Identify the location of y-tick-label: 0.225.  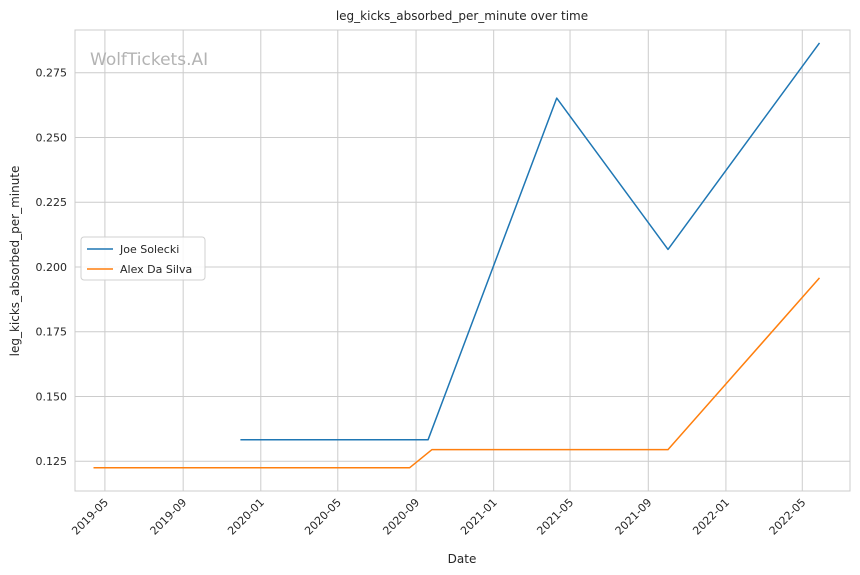
(52, 202).